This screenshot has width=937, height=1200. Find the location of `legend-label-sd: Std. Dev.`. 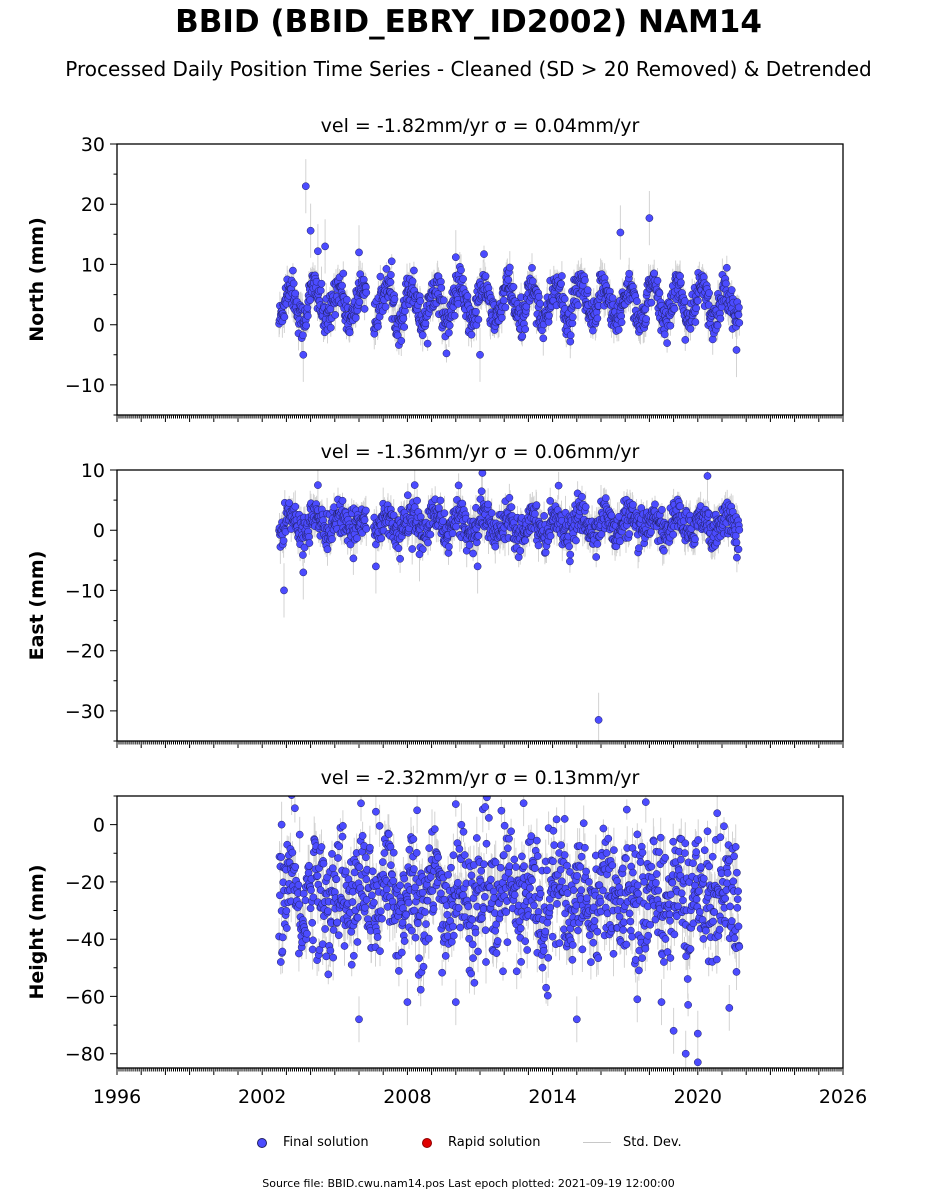

legend-label-sd: Std. Dev. is located at coordinates (652, 1142).